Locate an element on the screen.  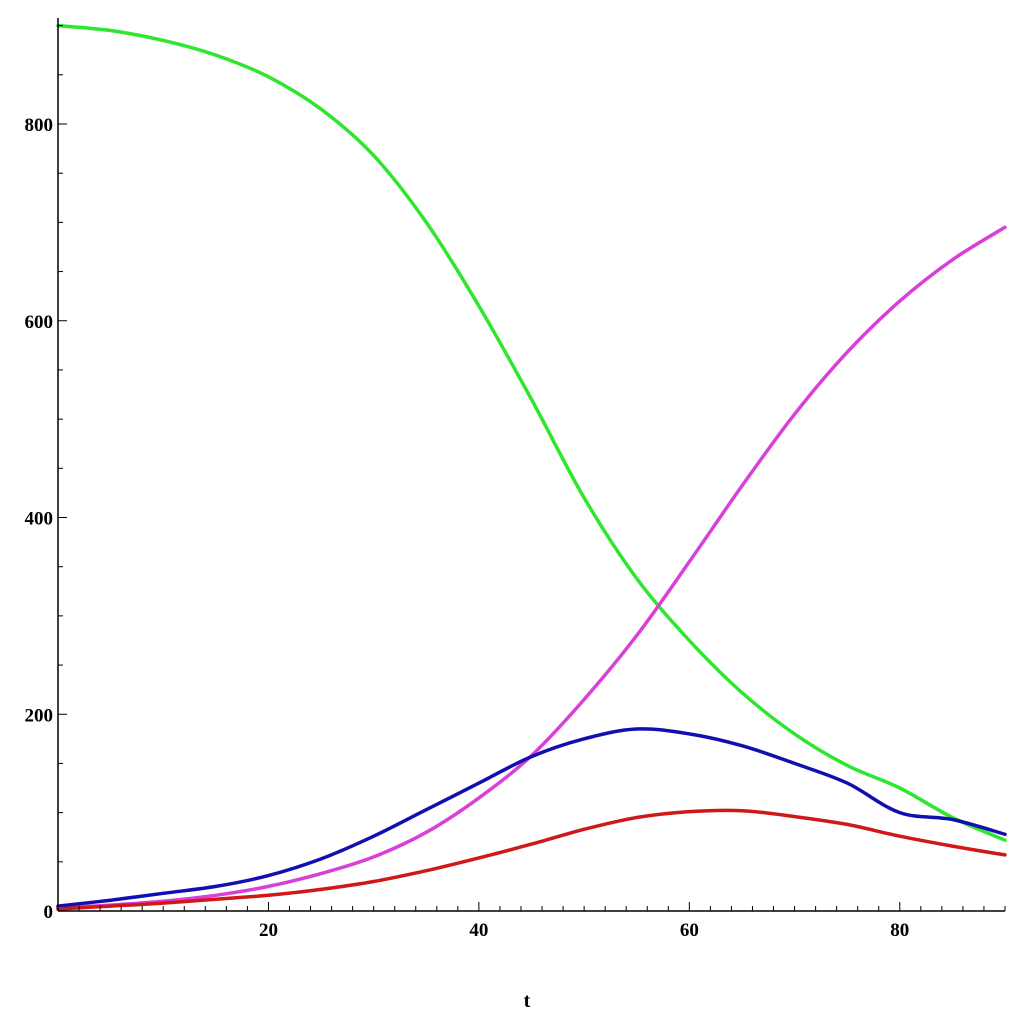
y-tick-label: 0 is located at coordinates (49, 912).